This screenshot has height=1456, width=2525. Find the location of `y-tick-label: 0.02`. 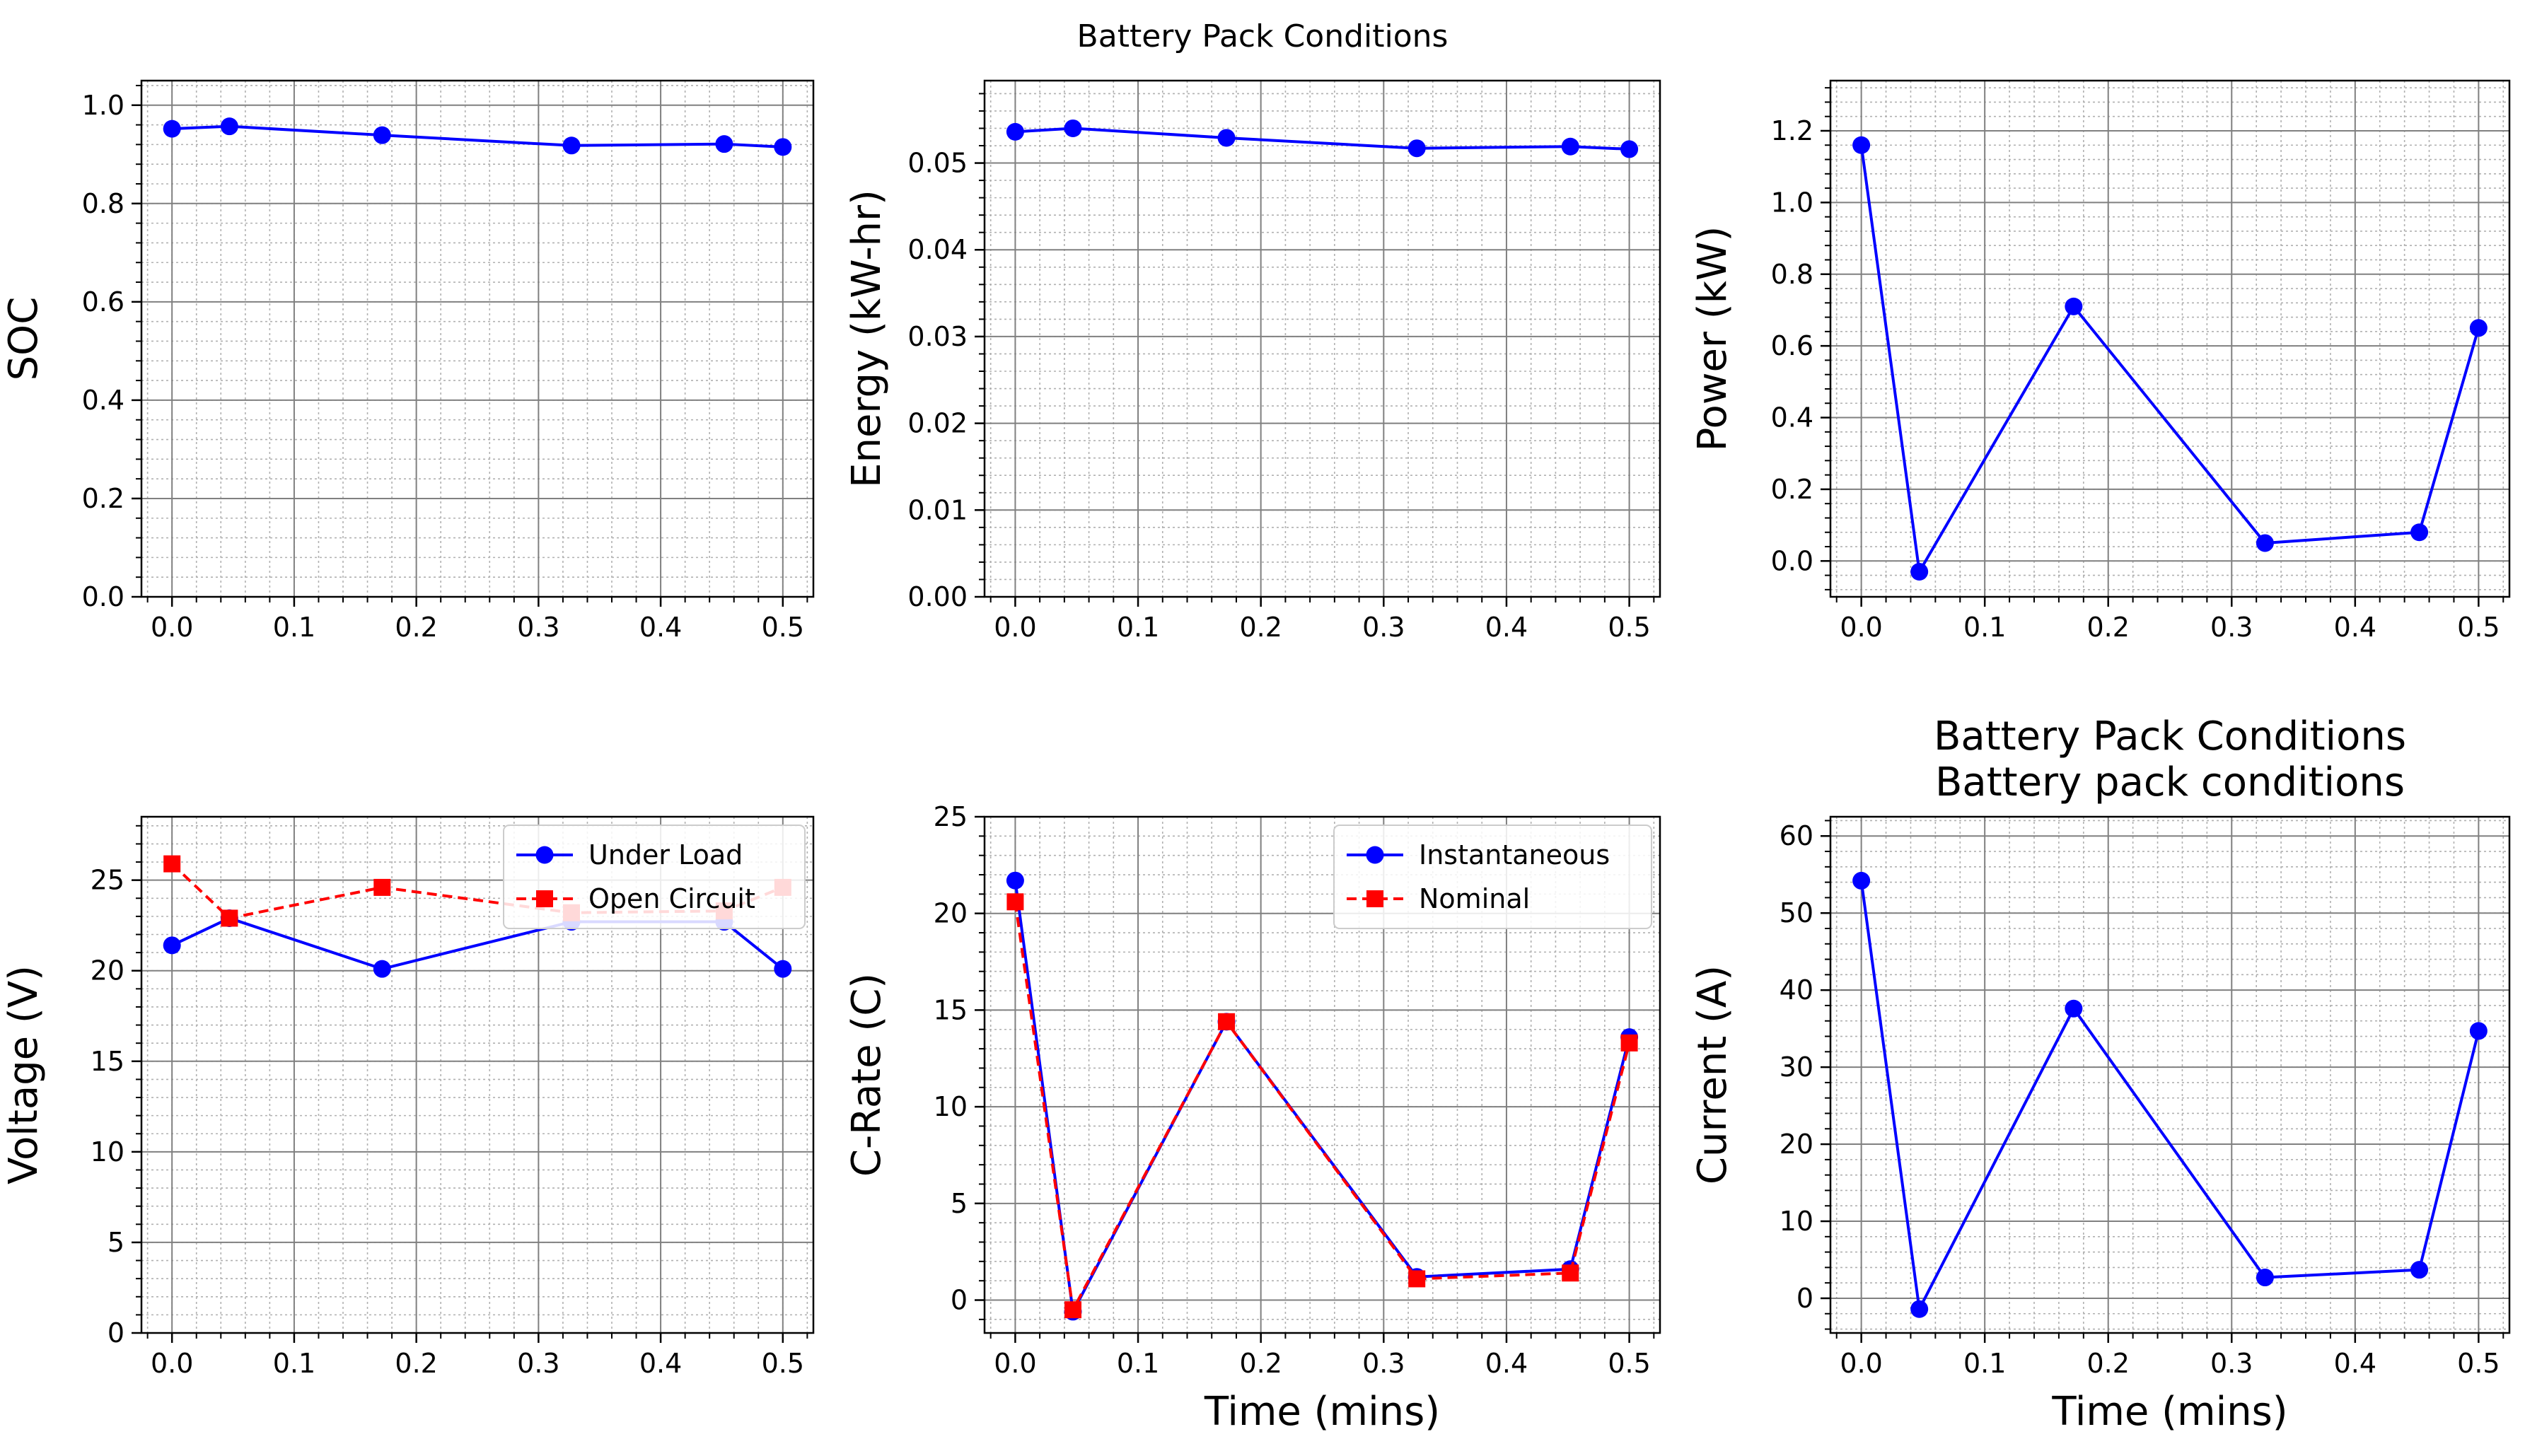

y-tick-label: 0.02 is located at coordinates (937, 423).